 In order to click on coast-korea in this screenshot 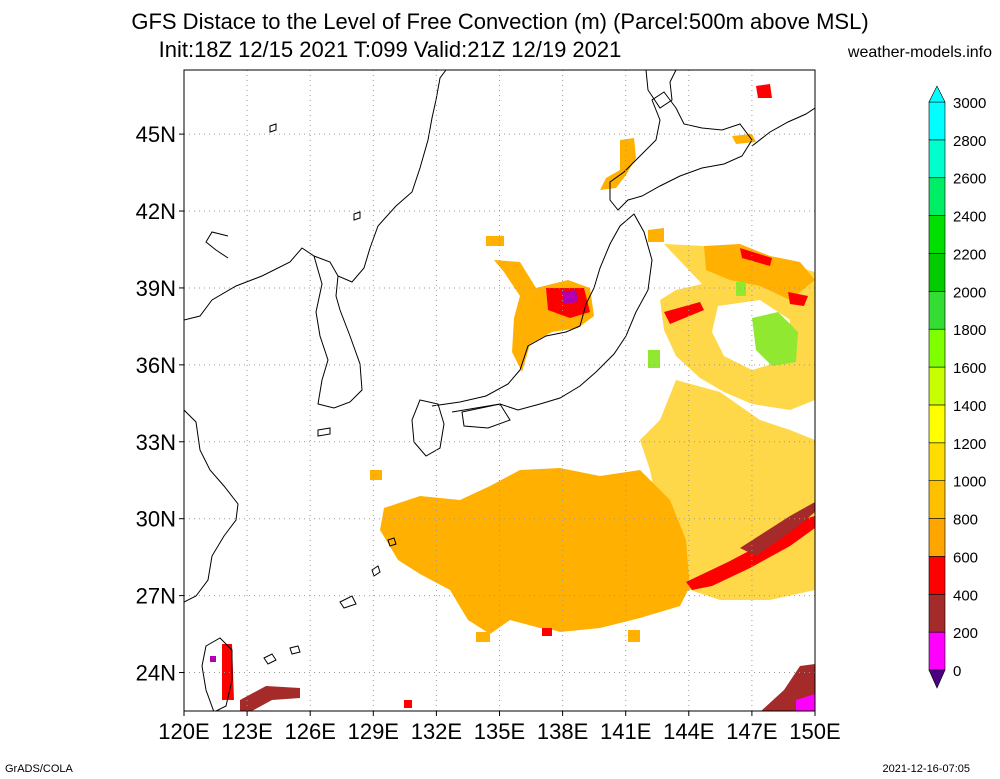, I will do `click(338, 332)`.